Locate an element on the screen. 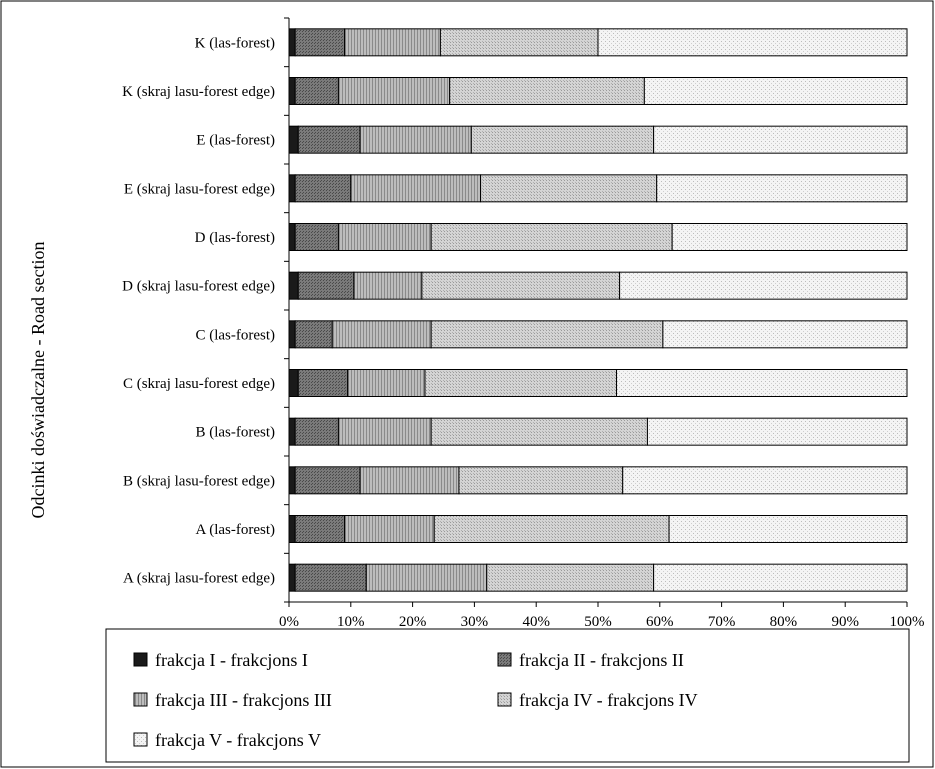 This screenshot has height=769, width=935. x-tick-label: 100% is located at coordinates (907, 622).